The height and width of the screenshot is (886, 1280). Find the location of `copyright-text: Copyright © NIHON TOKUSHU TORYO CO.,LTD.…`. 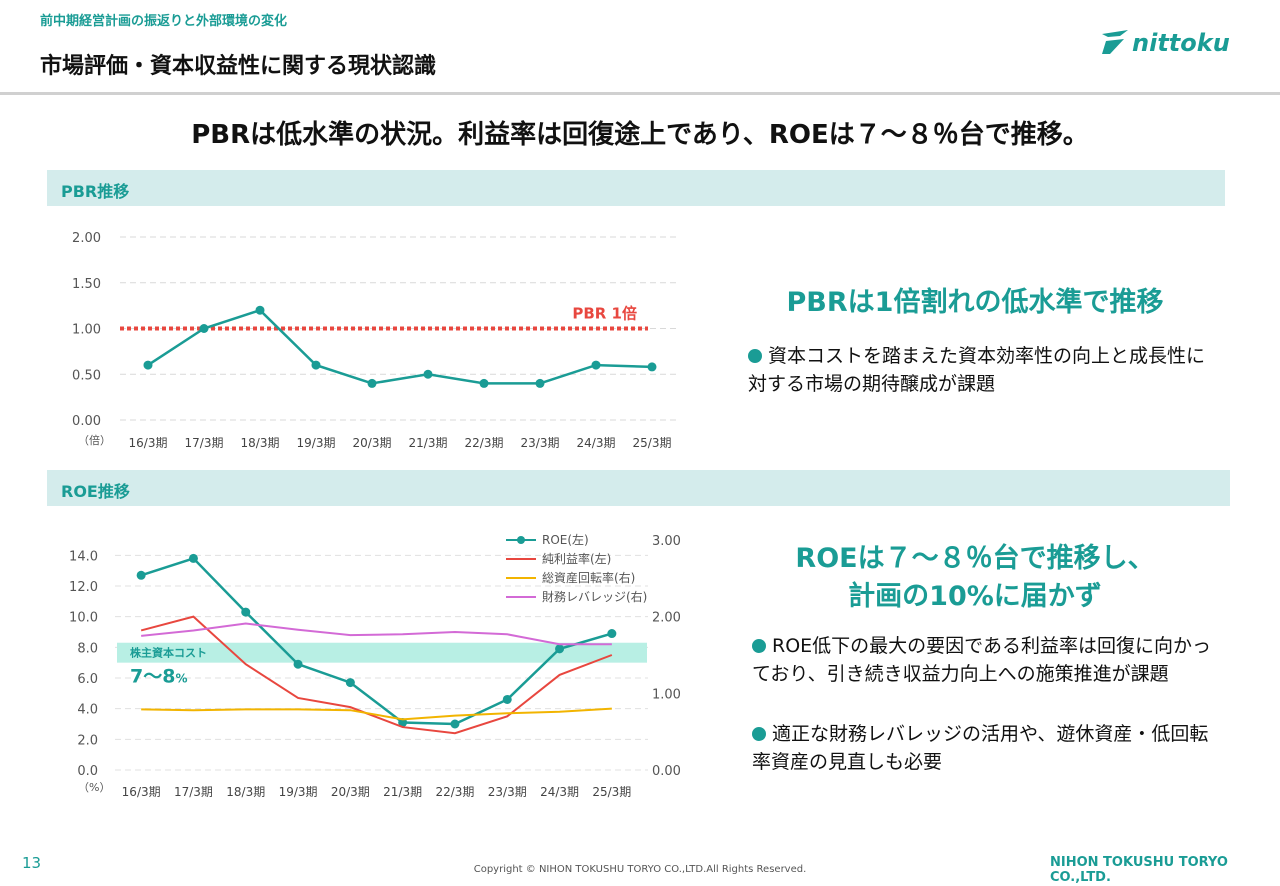

copyright-text: Copyright © NIHON TOKUSHU TORYO CO.,LTD.… is located at coordinates (640, 869).